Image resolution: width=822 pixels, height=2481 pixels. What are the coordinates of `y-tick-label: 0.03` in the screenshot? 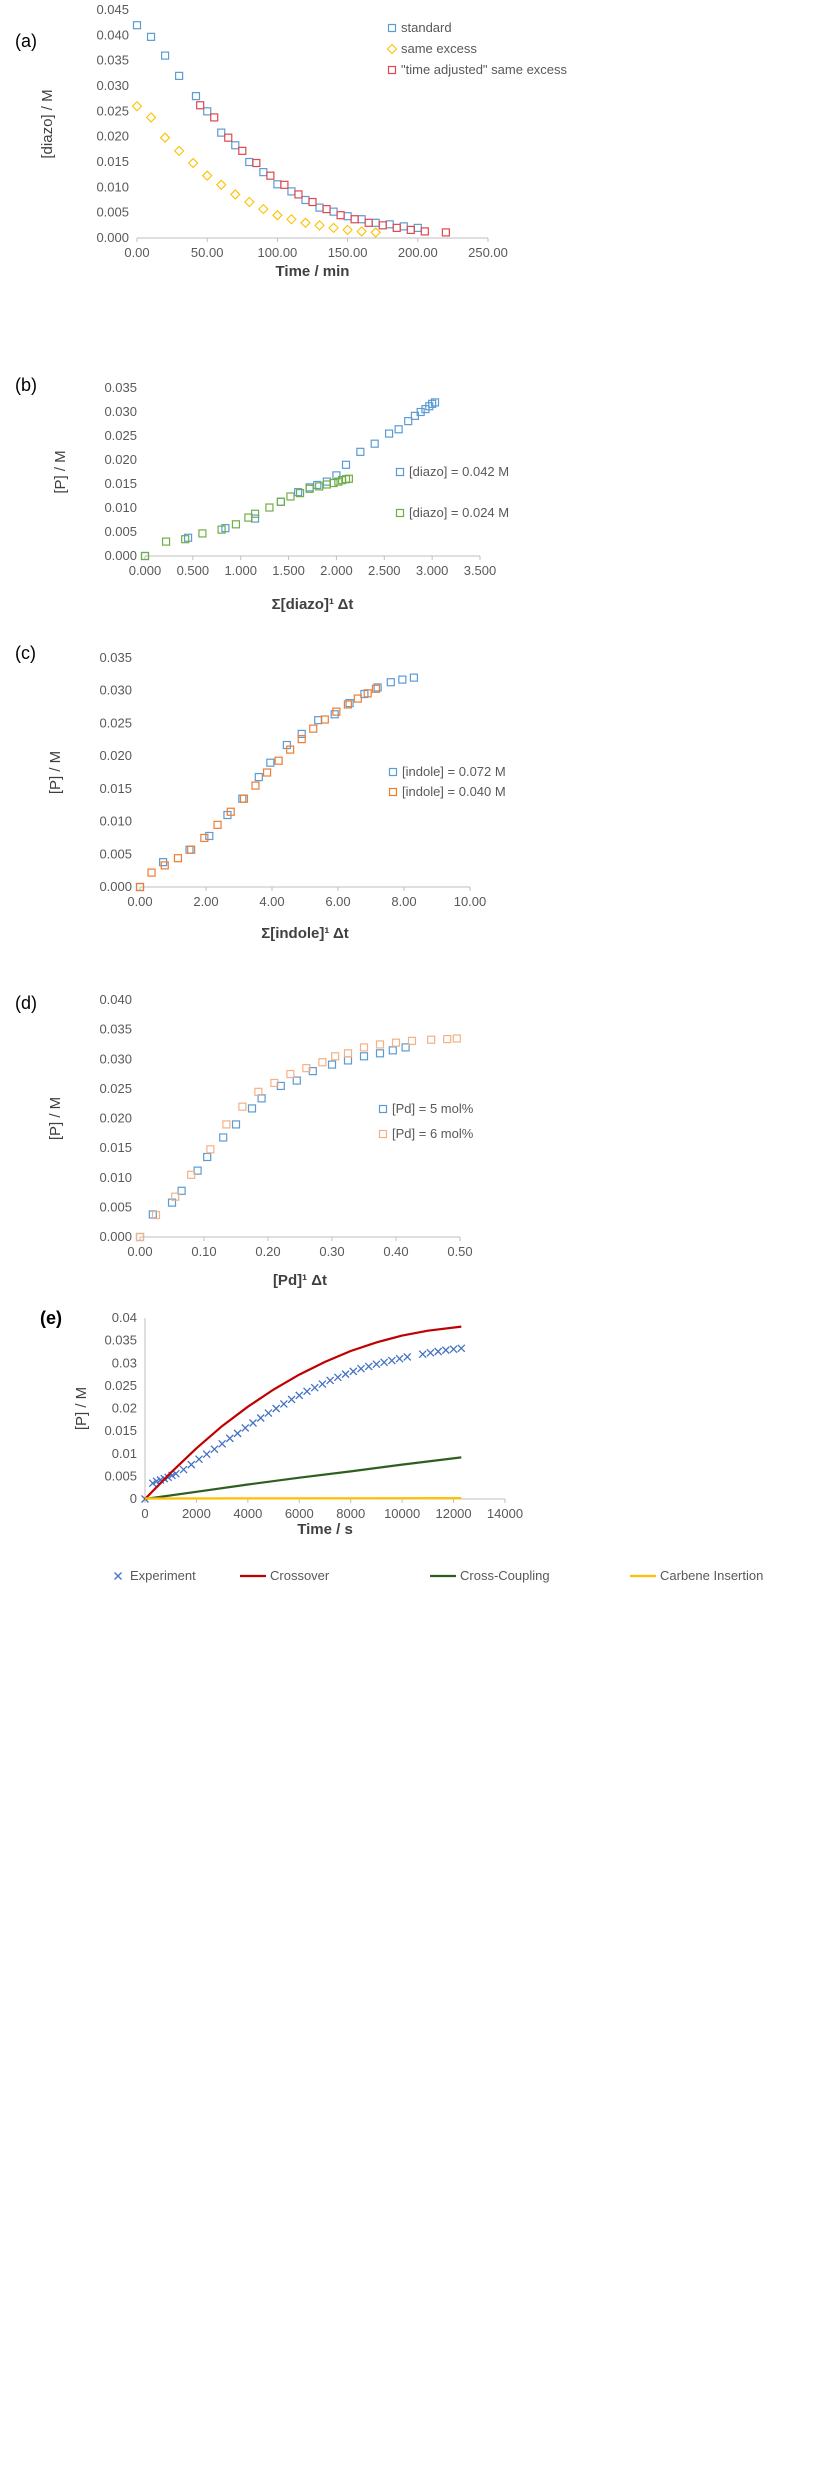 It's located at (124, 1362).